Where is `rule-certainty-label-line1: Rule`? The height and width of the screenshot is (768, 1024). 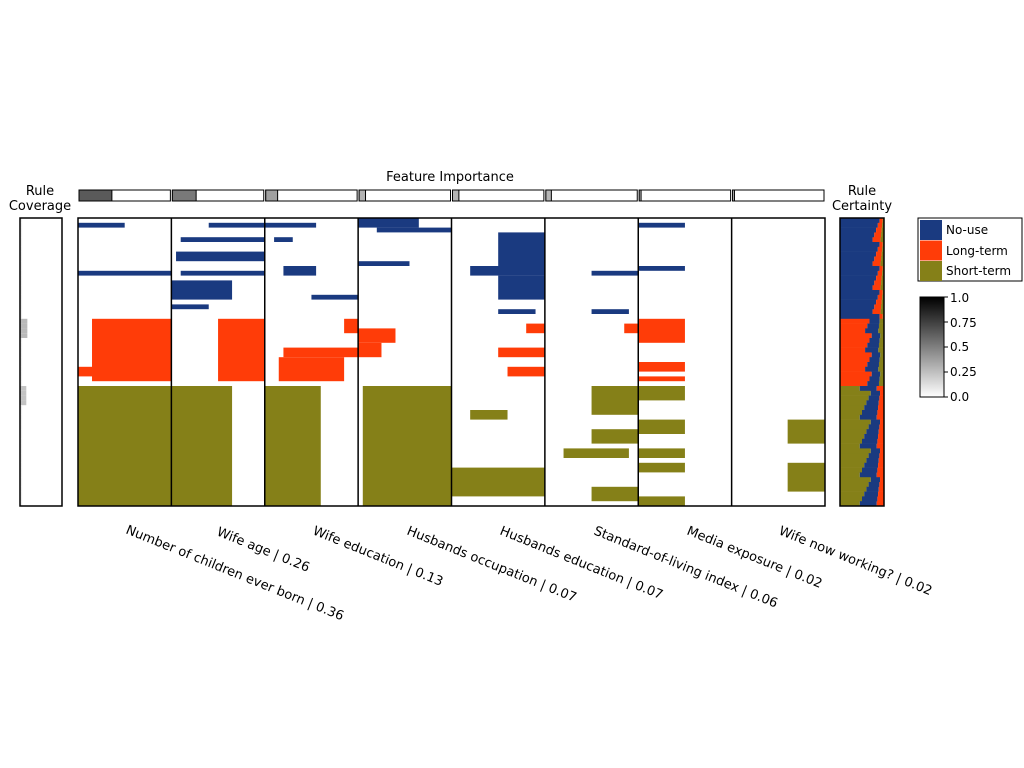 rule-certainty-label-line1: Rule is located at coordinates (862, 191).